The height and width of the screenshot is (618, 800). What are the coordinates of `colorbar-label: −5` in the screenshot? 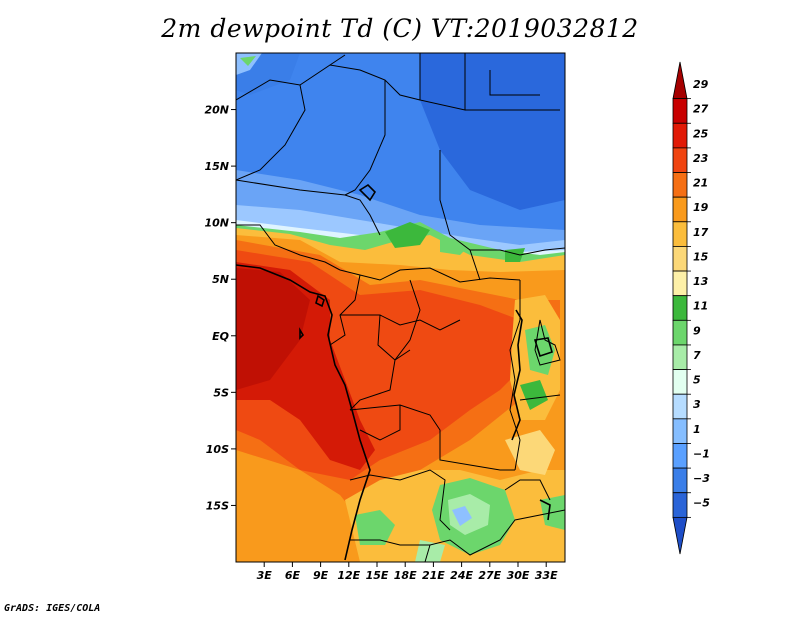 It's located at (701, 503).